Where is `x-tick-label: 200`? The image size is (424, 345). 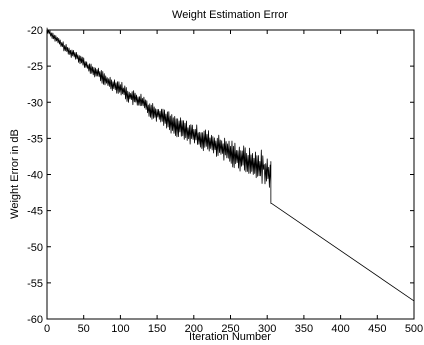
x-tick-label: 200 is located at coordinates (194, 329).